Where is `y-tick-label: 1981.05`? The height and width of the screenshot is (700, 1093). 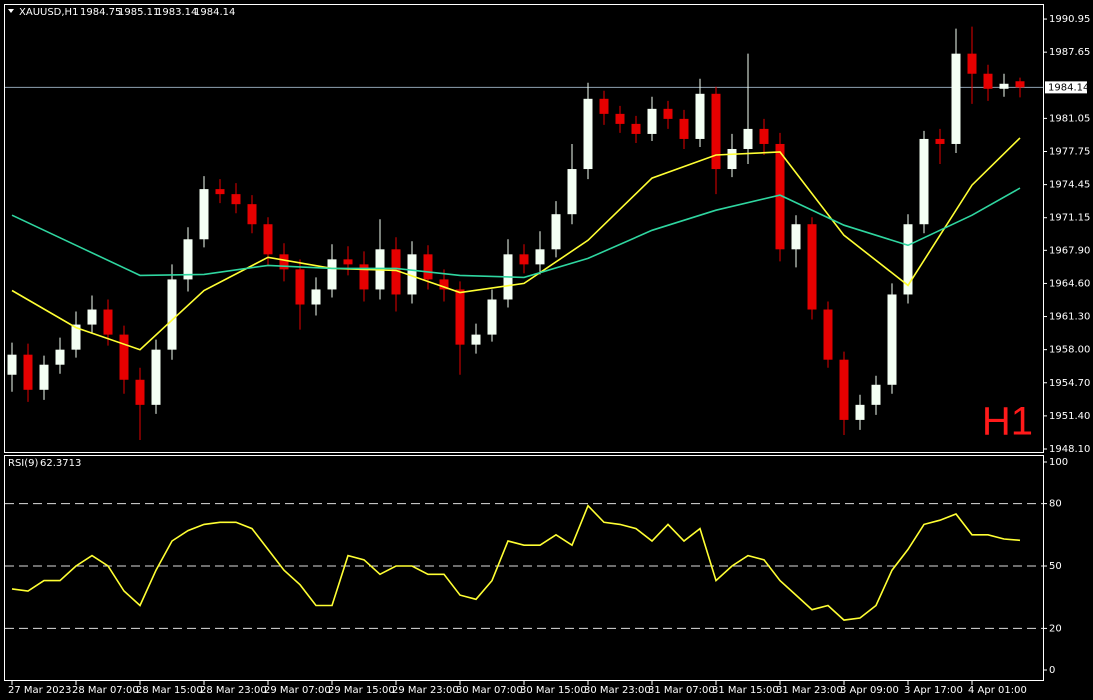
y-tick-label: 1981.05 is located at coordinates (1069, 118).